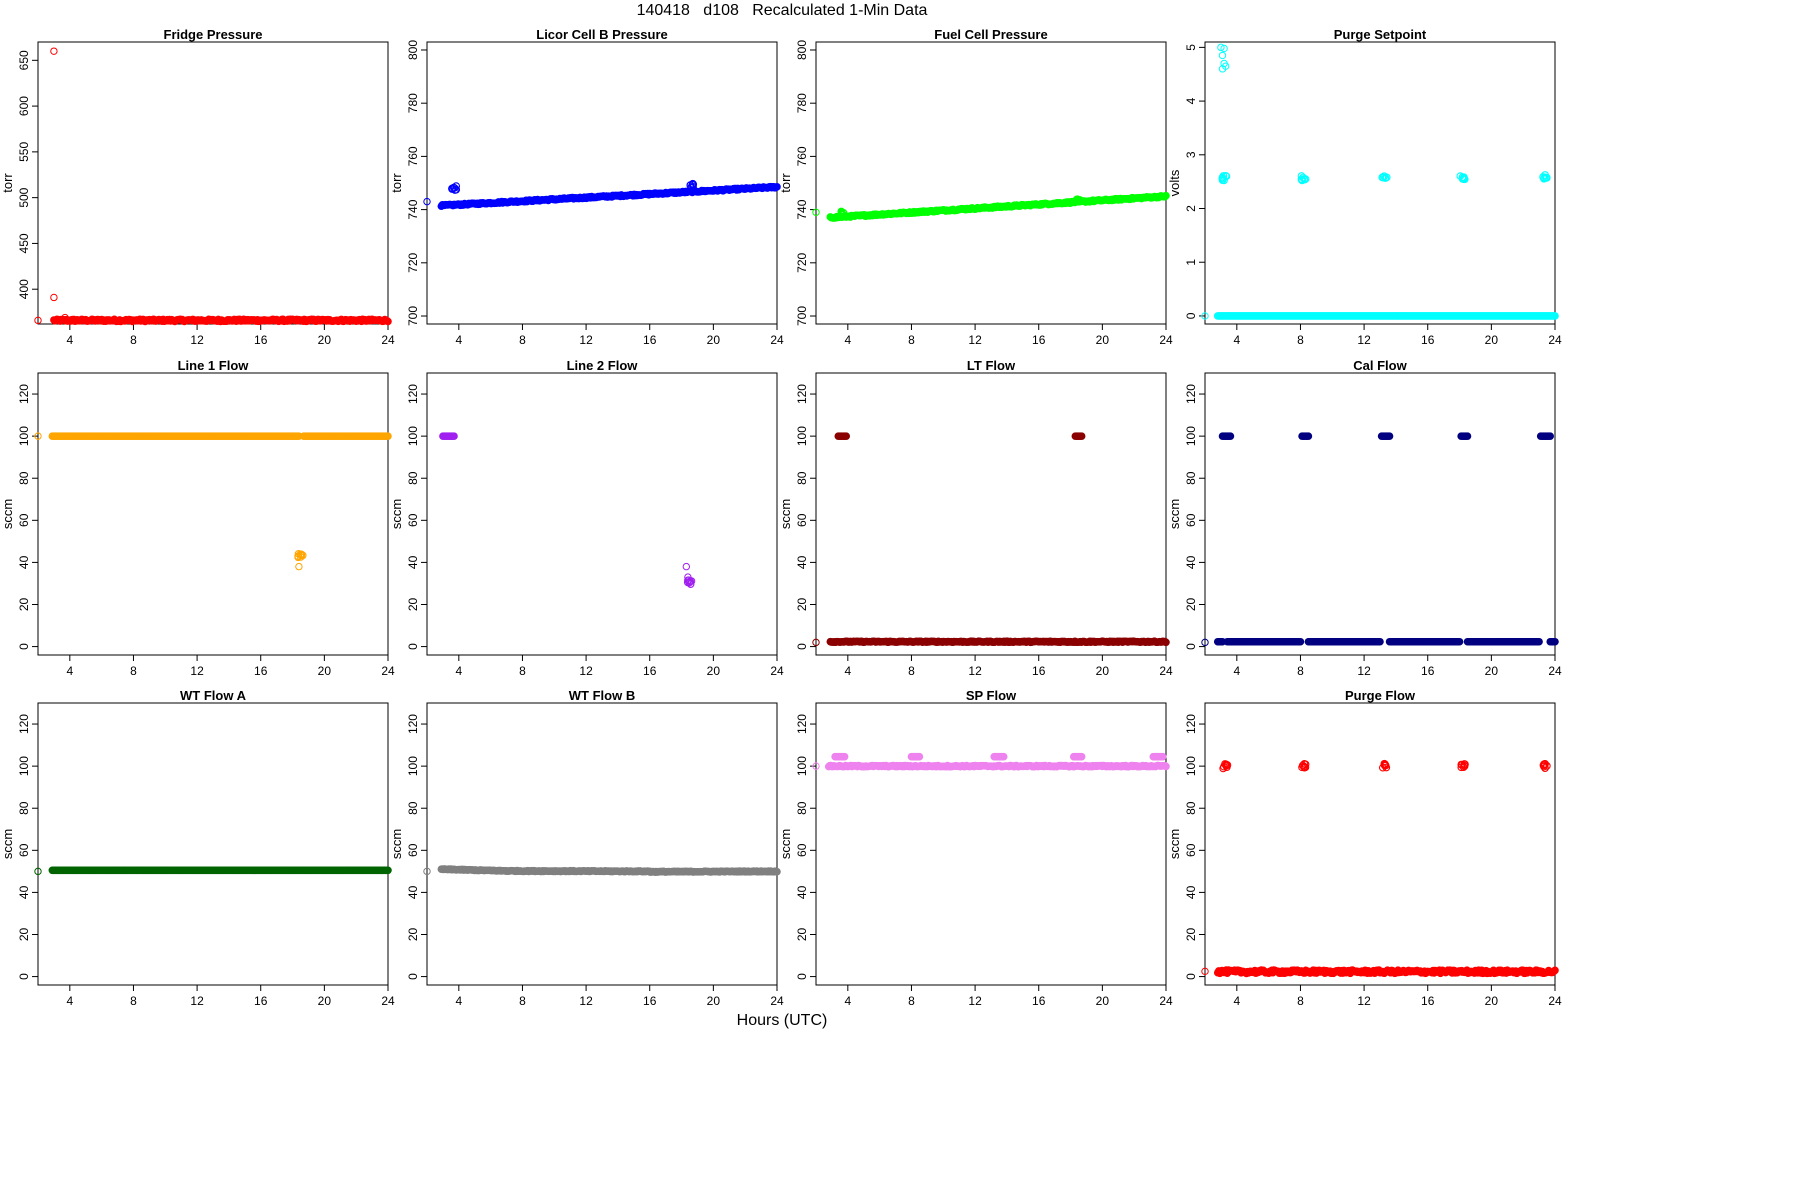 The width and height of the screenshot is (1800, 1200). Describe the element at coordinates (802, 156) in the screenshot. I see `y-tick-label: 760` at that location.